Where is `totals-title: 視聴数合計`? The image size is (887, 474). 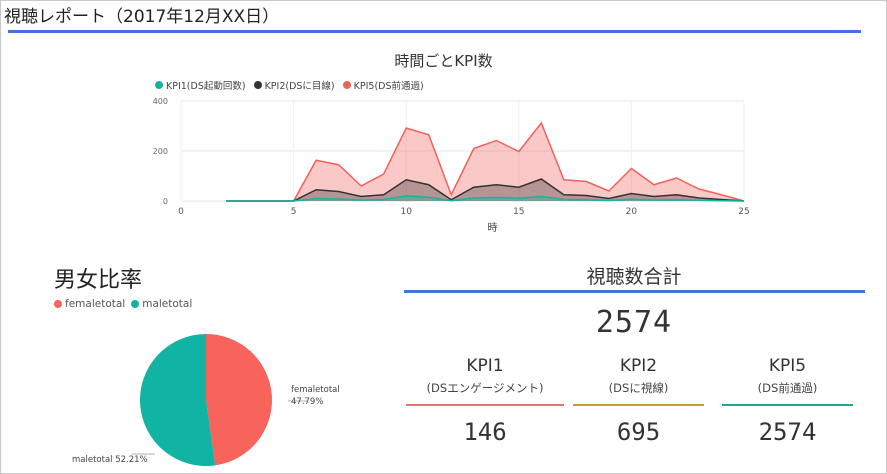 totals-title: 視聴数合計 is located at coordinates (634, 277).